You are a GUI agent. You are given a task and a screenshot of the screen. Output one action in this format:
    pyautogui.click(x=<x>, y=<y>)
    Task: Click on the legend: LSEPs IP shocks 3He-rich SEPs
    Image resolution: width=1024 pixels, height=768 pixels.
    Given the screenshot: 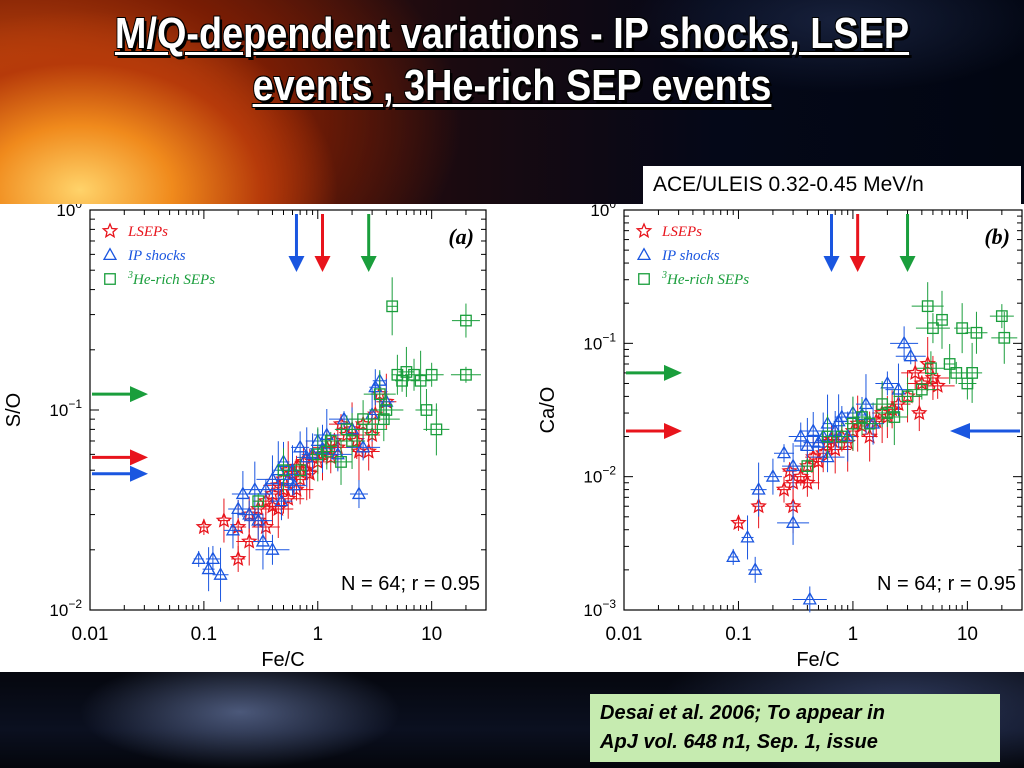 What is the action you would take?
    pyautogui.click(x=692, y=255)
    